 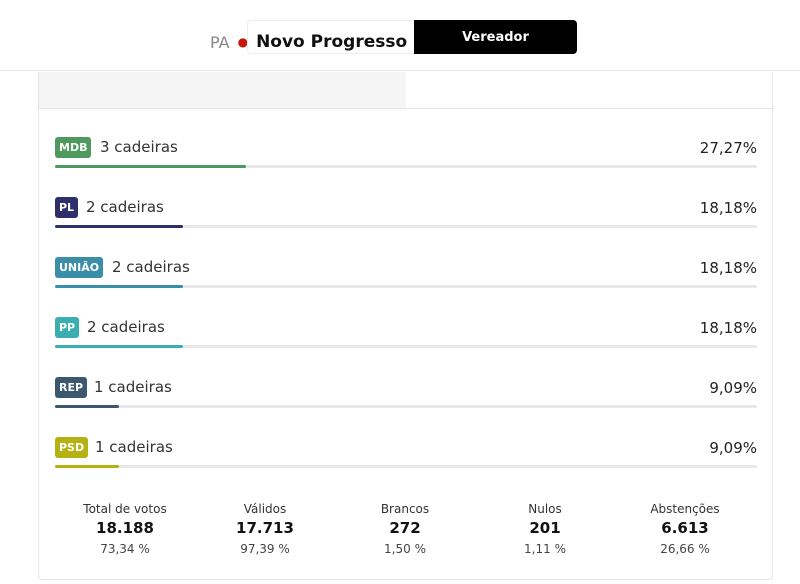 What do you see at coordinates (406, 157) in the screenshot?
I see `party-row-mdb: MDB 3 cadeiras 27,27%` at bounding box center [406, 157].